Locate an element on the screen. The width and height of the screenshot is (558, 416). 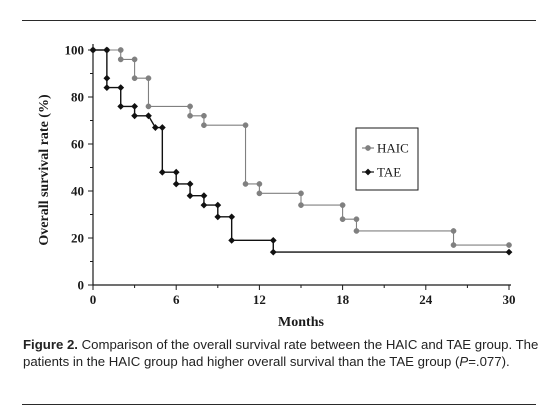
x-axis-label: Months is located at coordinates (301, 322).